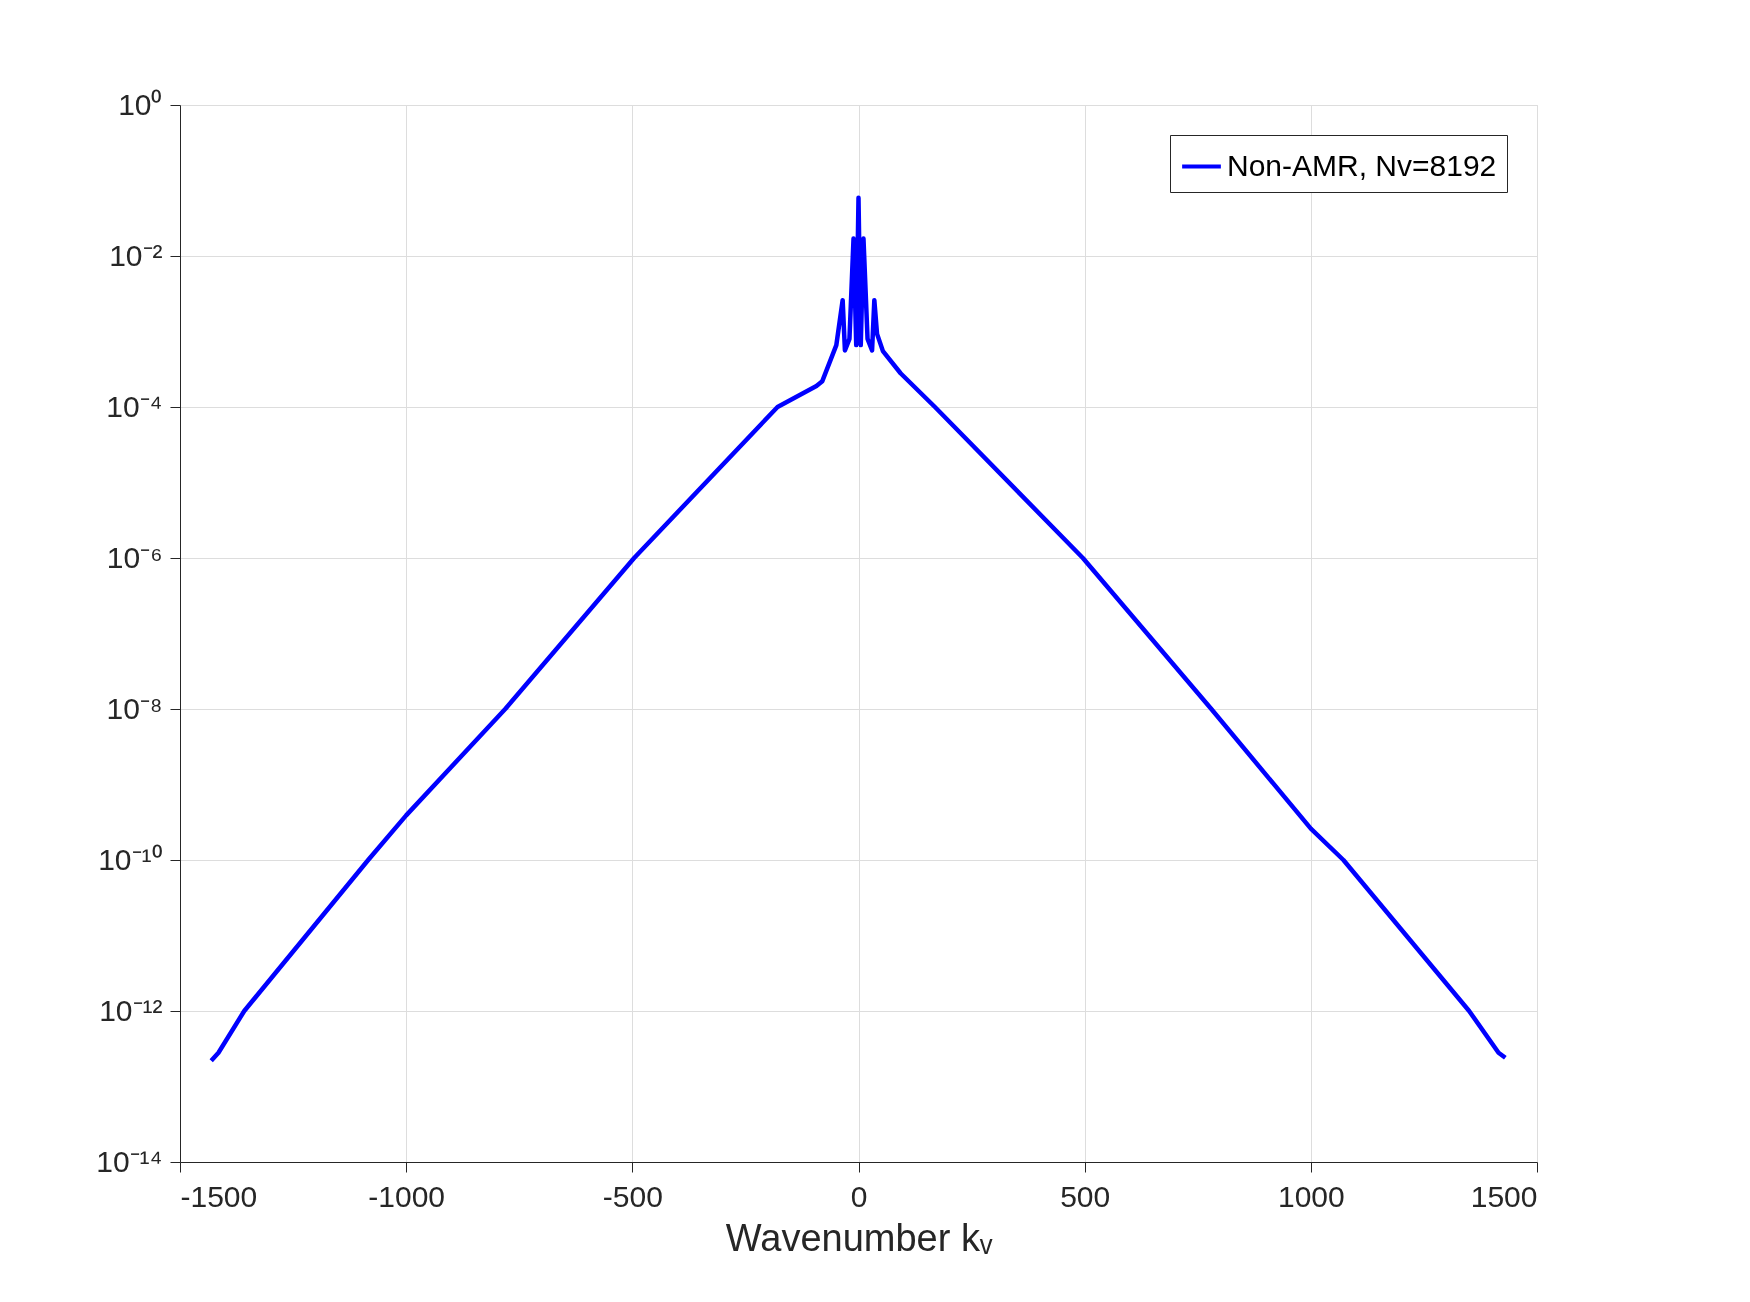  What do you see at coordinates (1311, 1196) in the screenshot?
I see `x-tick-label: 1000` at bounding box center [1311, 1196].